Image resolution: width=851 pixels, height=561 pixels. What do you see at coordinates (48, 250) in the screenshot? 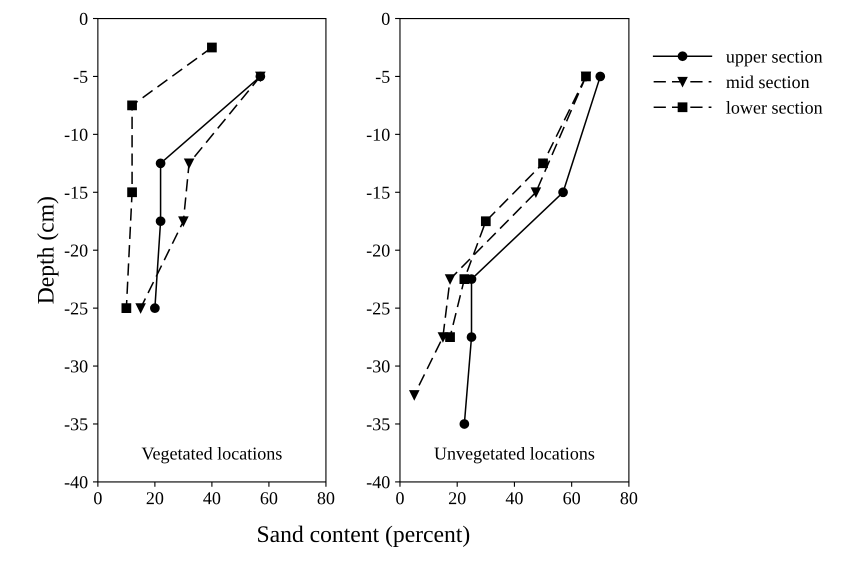
I see `y-axis-title: Depth (cm)` at bounding box center [48, 250].